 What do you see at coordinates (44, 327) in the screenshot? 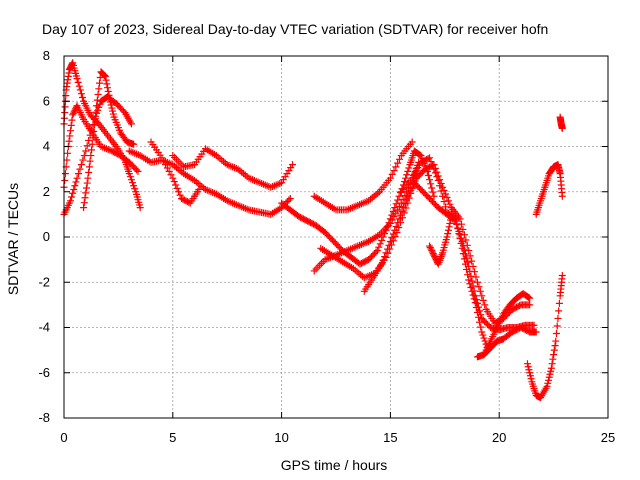
I see `y-tick-label: -4` at bounding box center [44, 327].